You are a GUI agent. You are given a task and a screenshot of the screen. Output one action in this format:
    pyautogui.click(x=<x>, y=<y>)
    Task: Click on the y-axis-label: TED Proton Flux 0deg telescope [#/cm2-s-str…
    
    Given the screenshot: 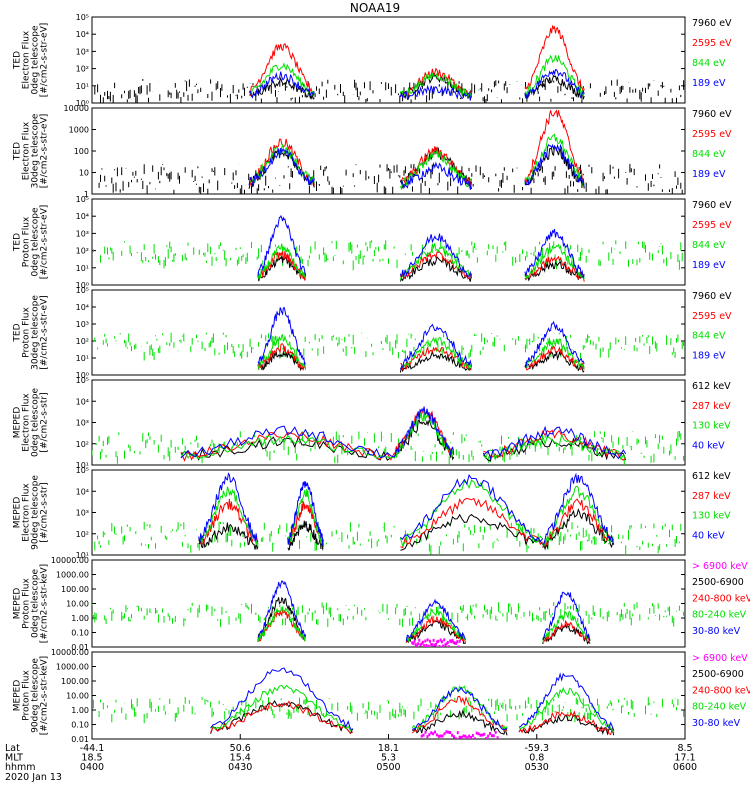 What is the action you would take?
    pyautogui.click(x=31, y=242)
    